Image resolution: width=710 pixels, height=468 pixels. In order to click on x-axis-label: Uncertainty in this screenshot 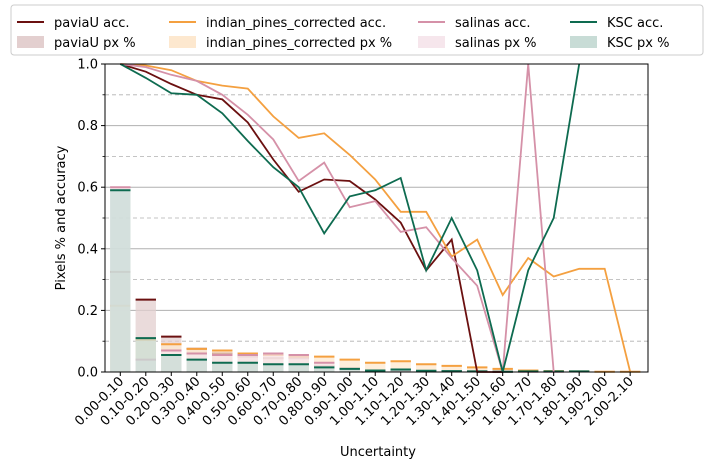, I will do `click(378, 452)`.